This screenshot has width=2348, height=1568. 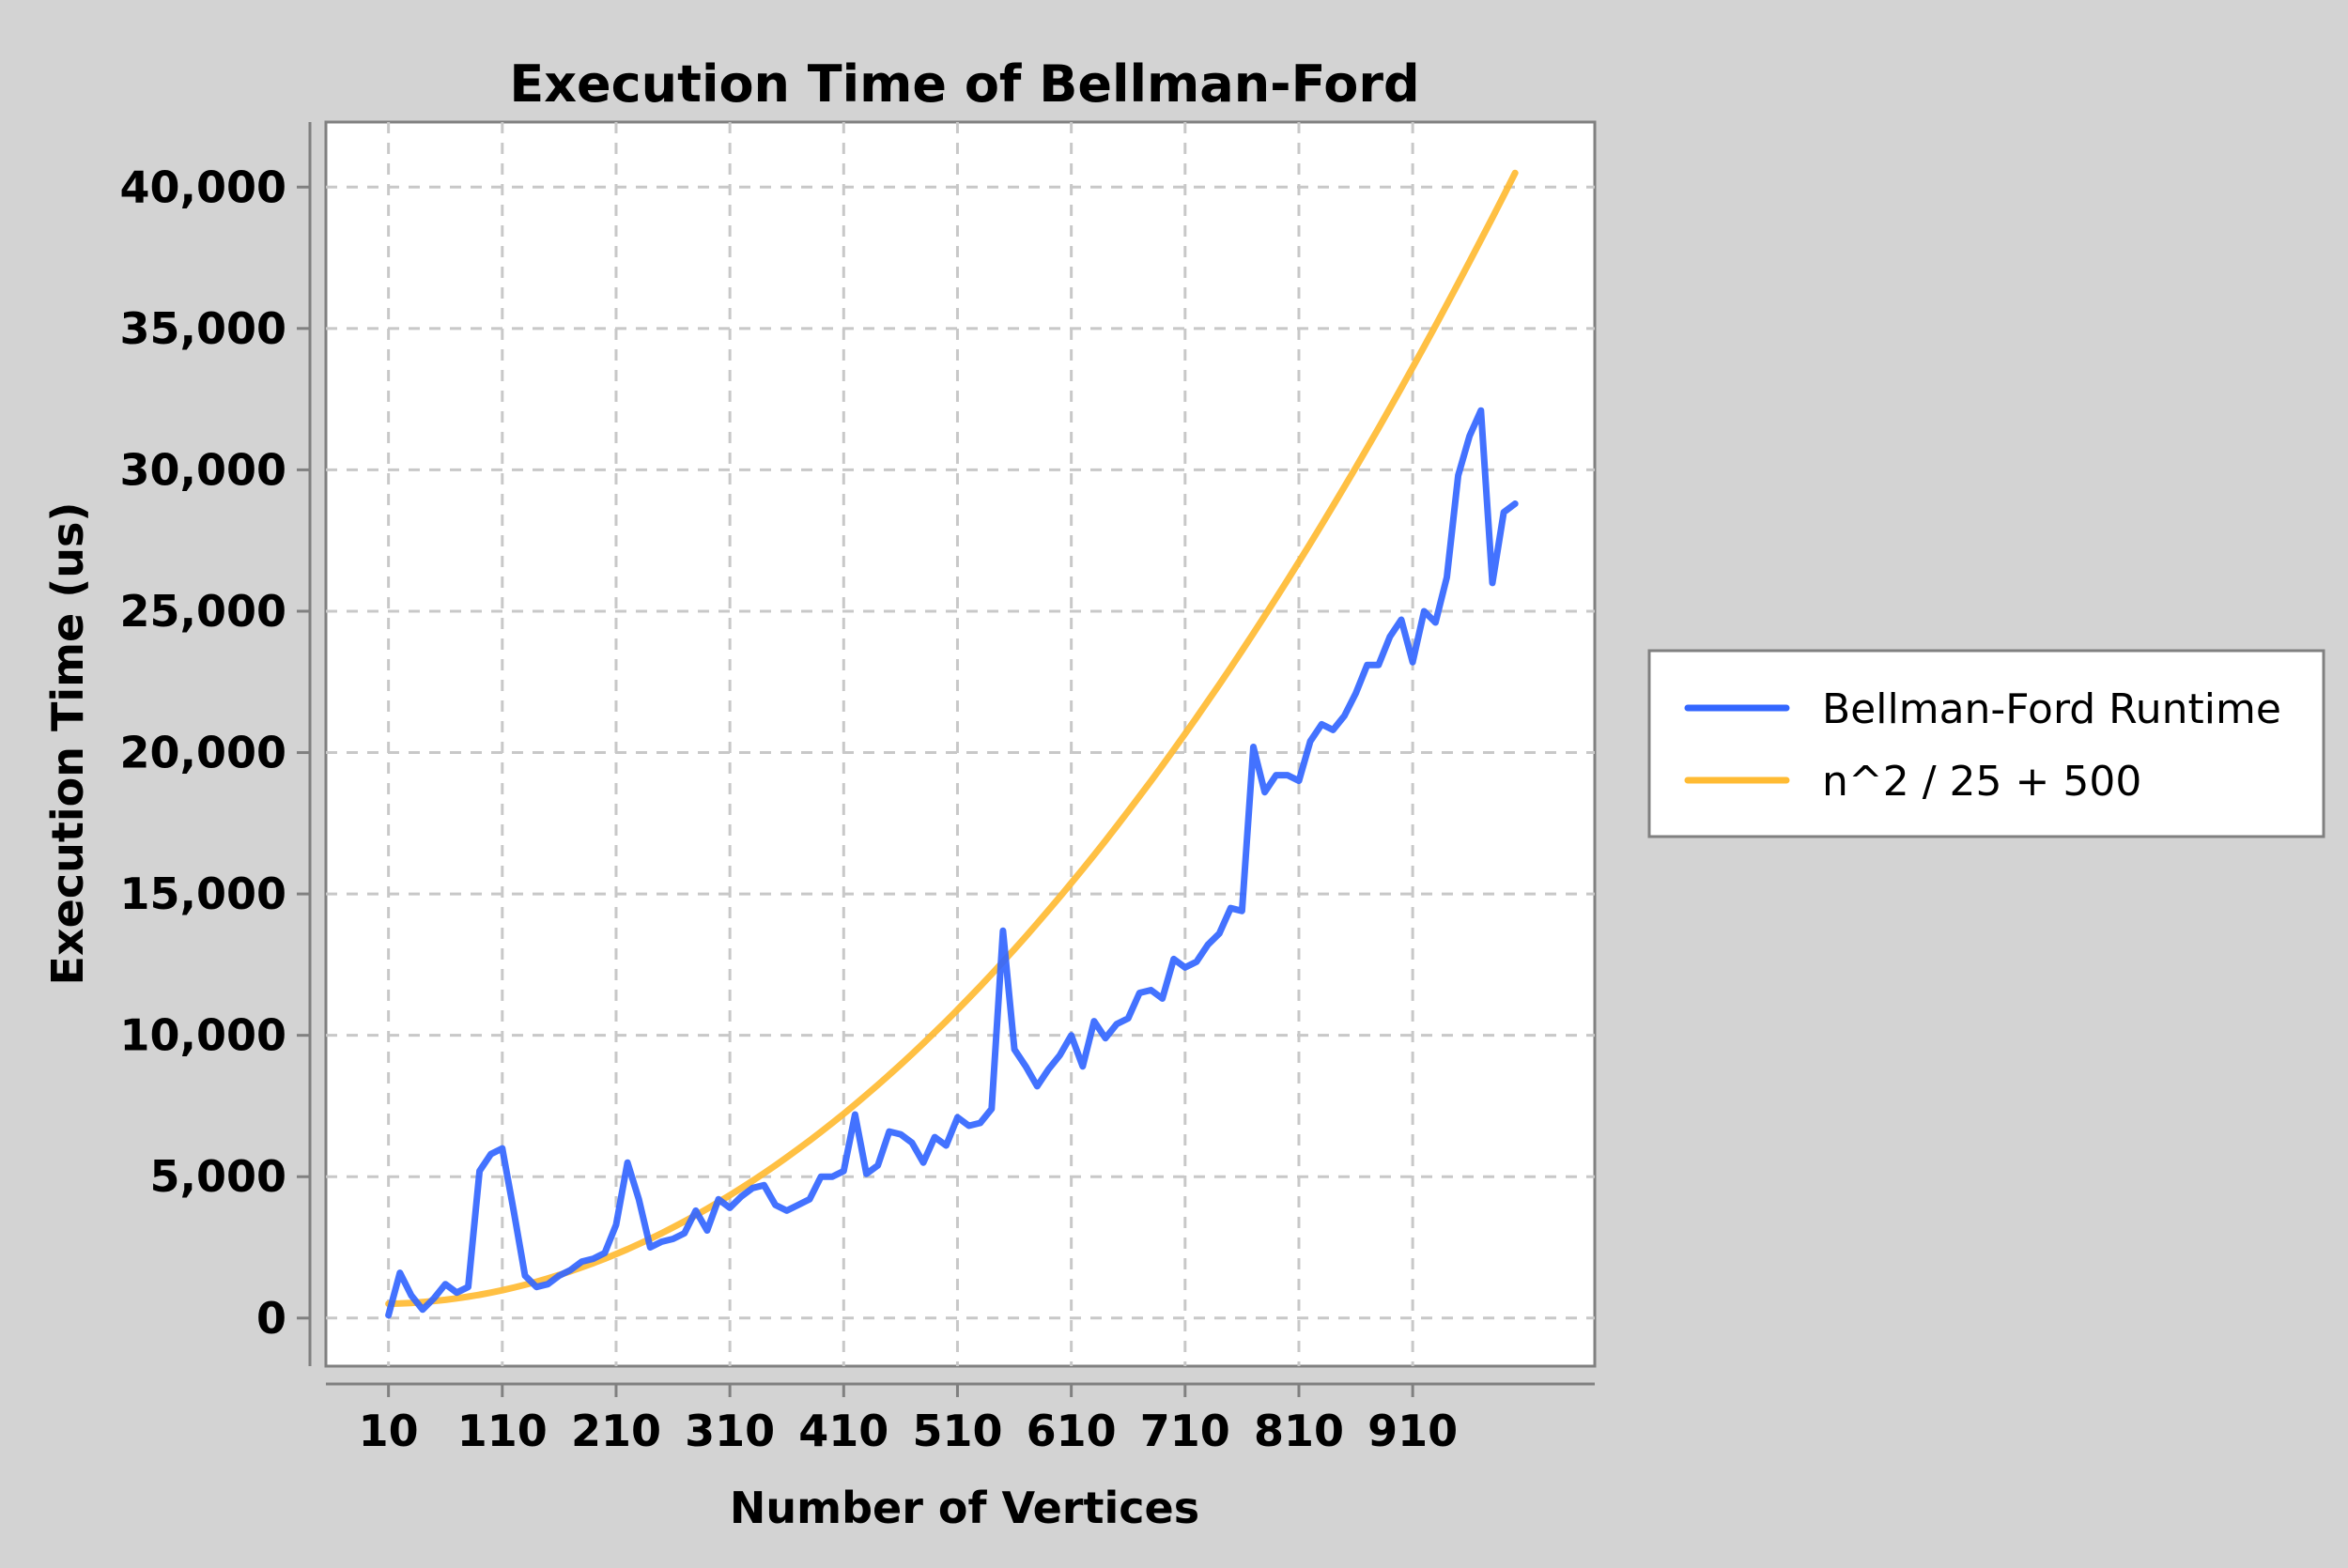 I want to click on legend-box, so click(x=1986, y=743).